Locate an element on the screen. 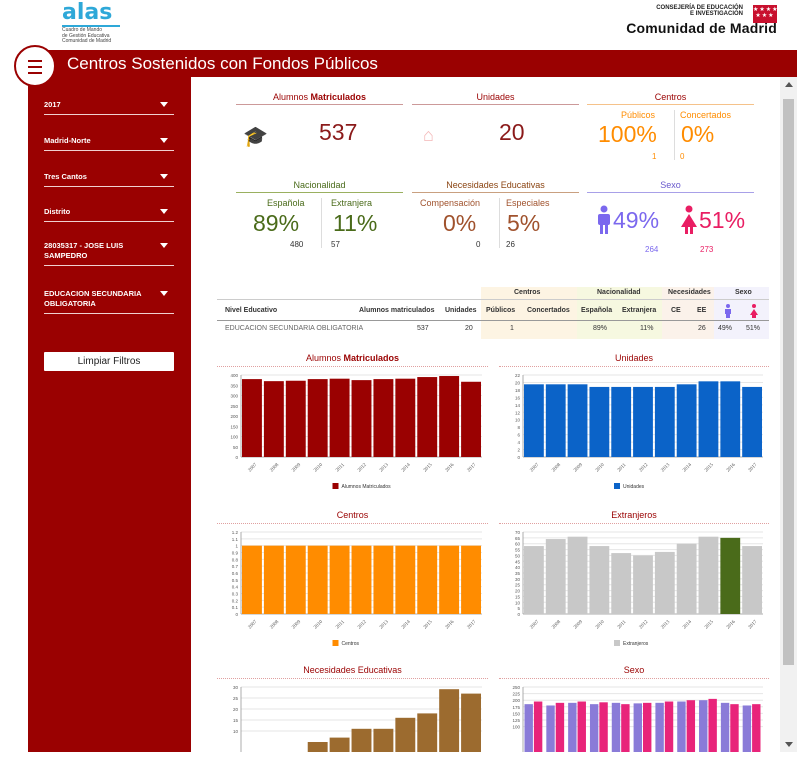 The height and width of the screenshot is (760, 805). y-tick-label: 0.5 is located at coordinates (235, 580).